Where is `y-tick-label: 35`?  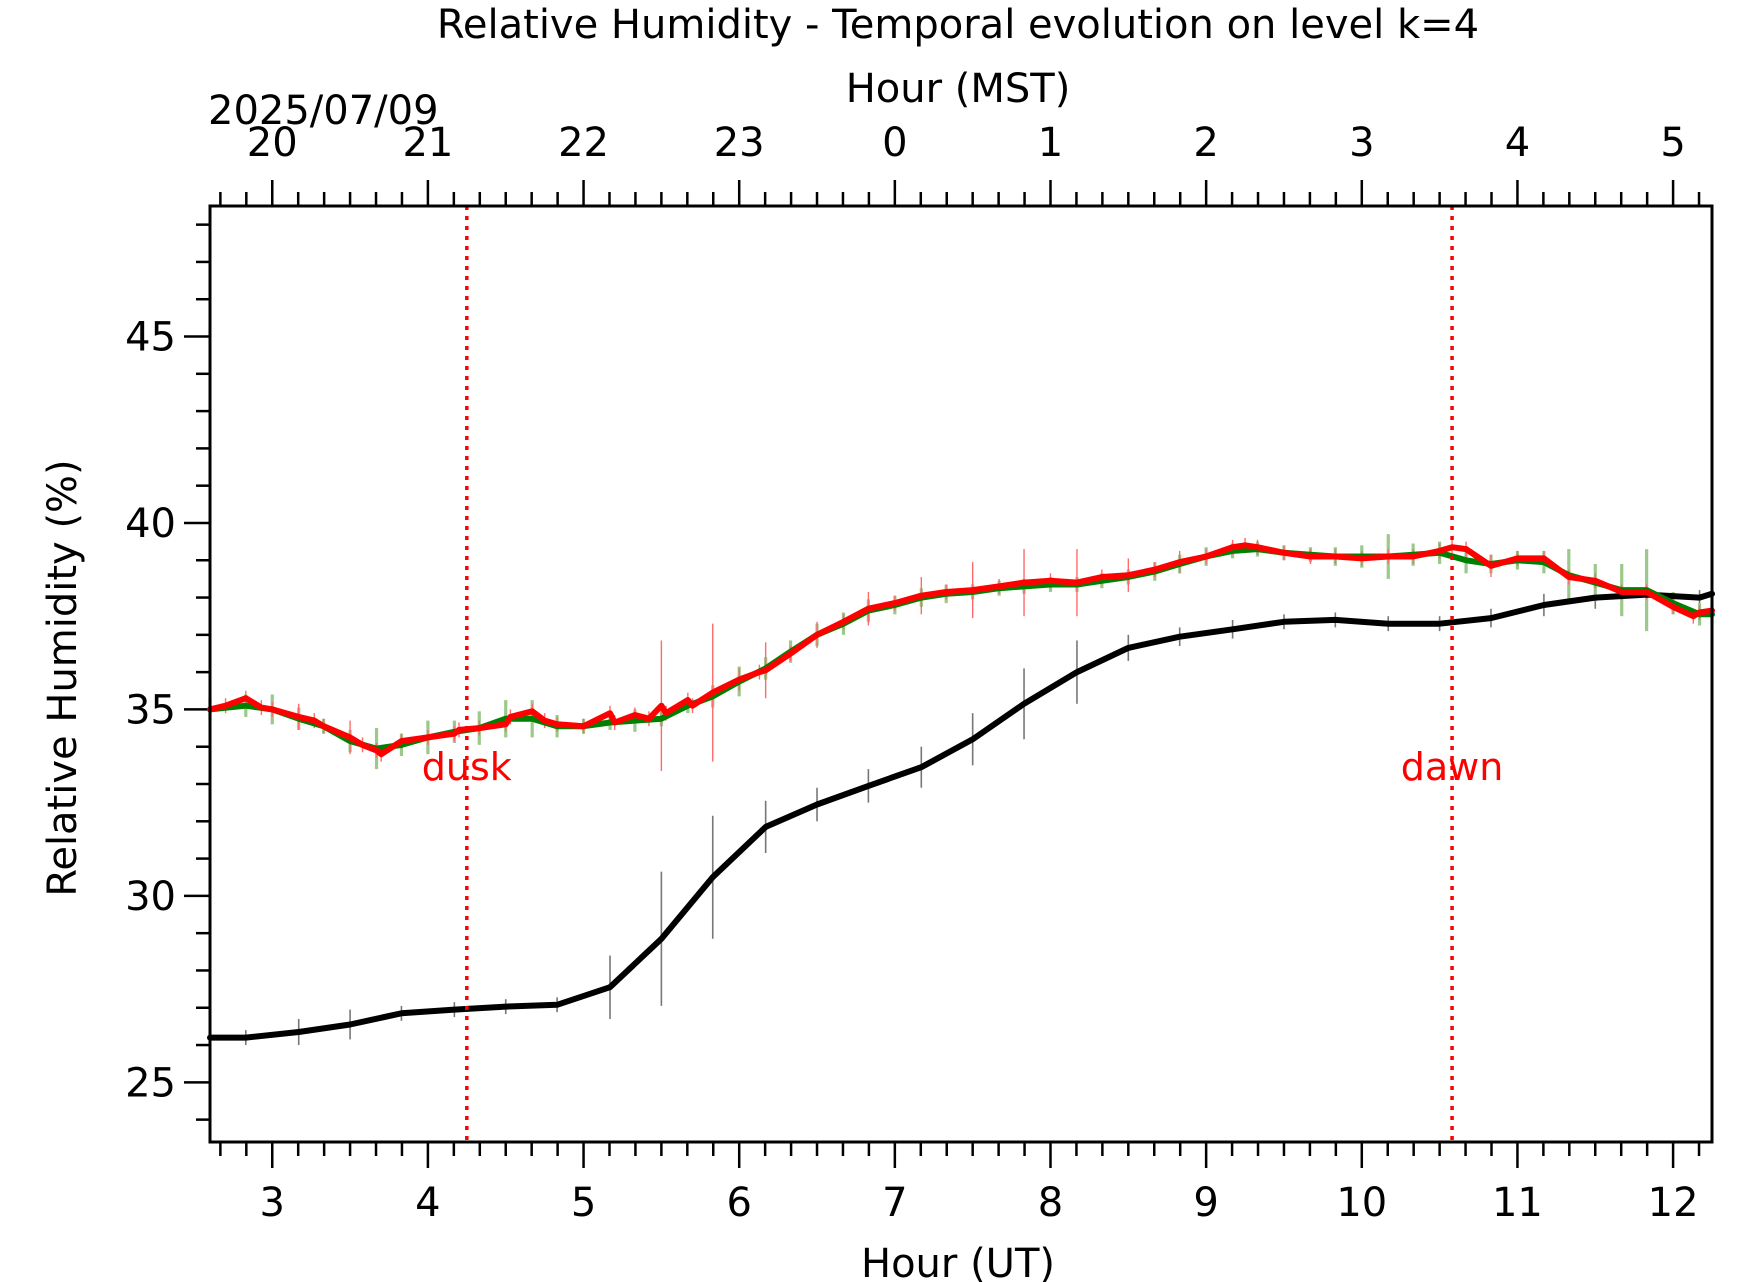 y-tick-label: 35 is located at coordinates (150, 710).